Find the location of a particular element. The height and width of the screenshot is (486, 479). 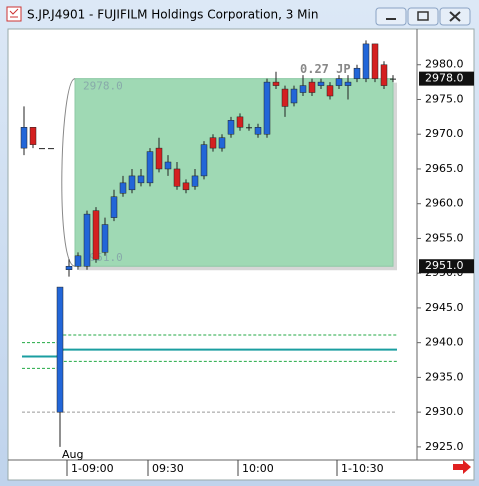

y-tick-label: 2980.0 is located at coordinates (444, 64).